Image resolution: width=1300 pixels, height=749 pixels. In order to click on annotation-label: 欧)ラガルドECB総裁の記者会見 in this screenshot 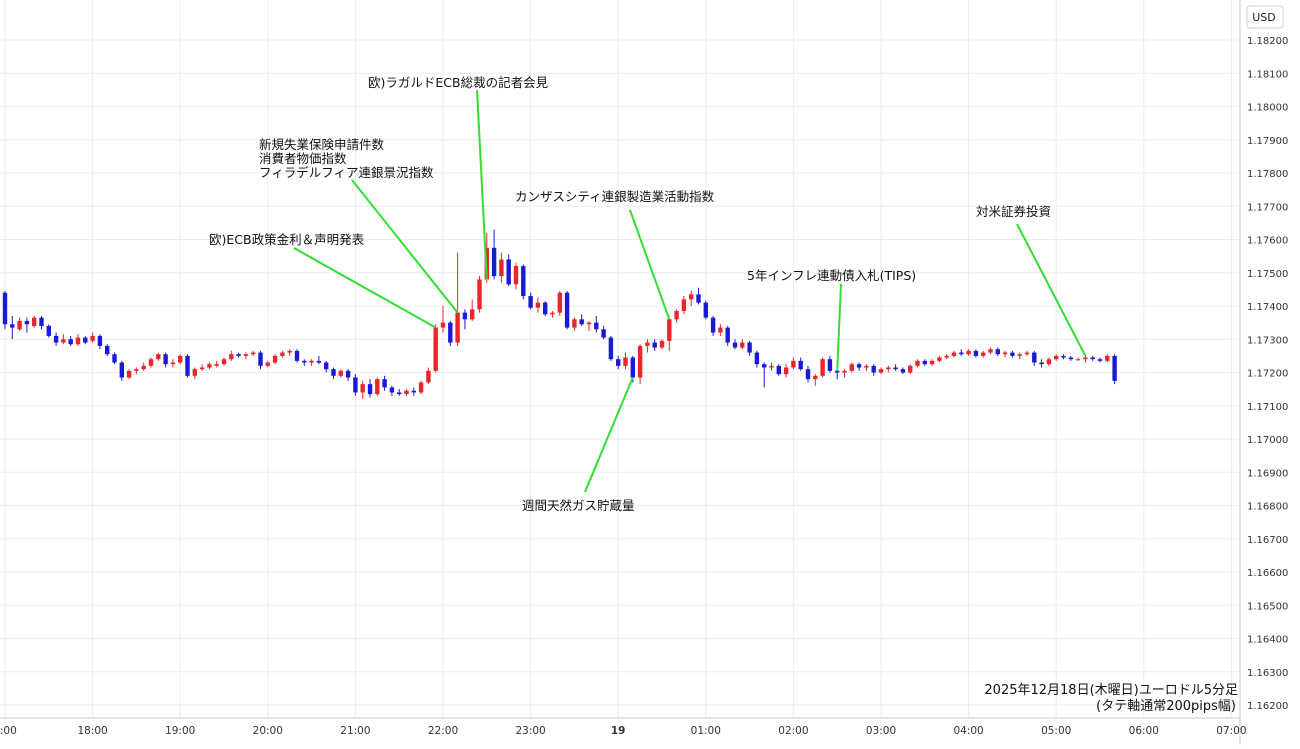, I will do `click(458, 82)`.